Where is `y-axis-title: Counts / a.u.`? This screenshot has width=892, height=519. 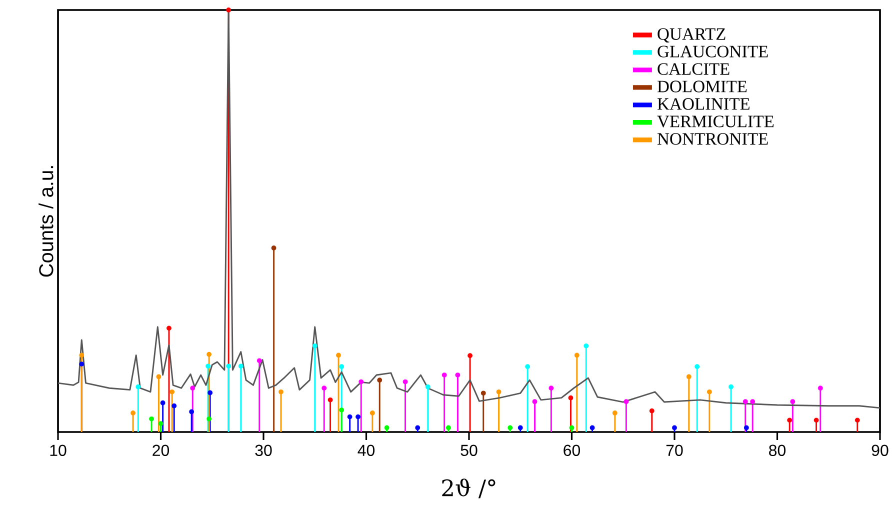
y-axis-title: Counts / a.u. is located at coordinates (46, 221).